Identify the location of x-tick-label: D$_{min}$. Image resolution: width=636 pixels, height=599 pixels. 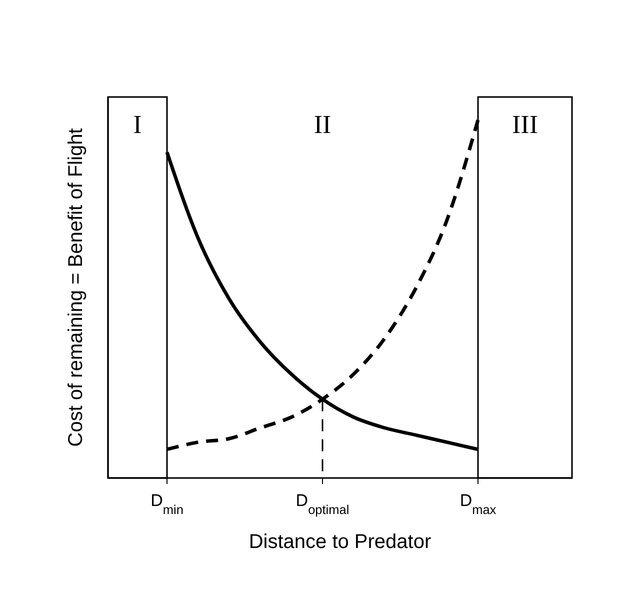
(167, 503).